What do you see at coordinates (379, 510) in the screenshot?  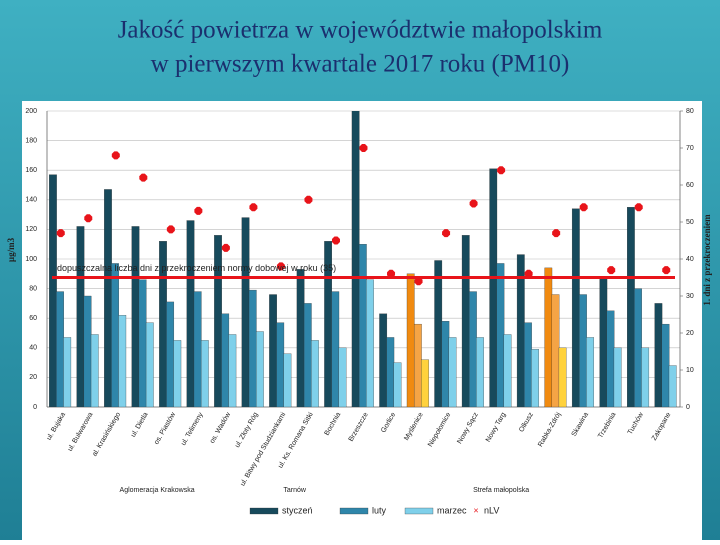 I see `legend-label: luty` at bounding box center [379, 510].